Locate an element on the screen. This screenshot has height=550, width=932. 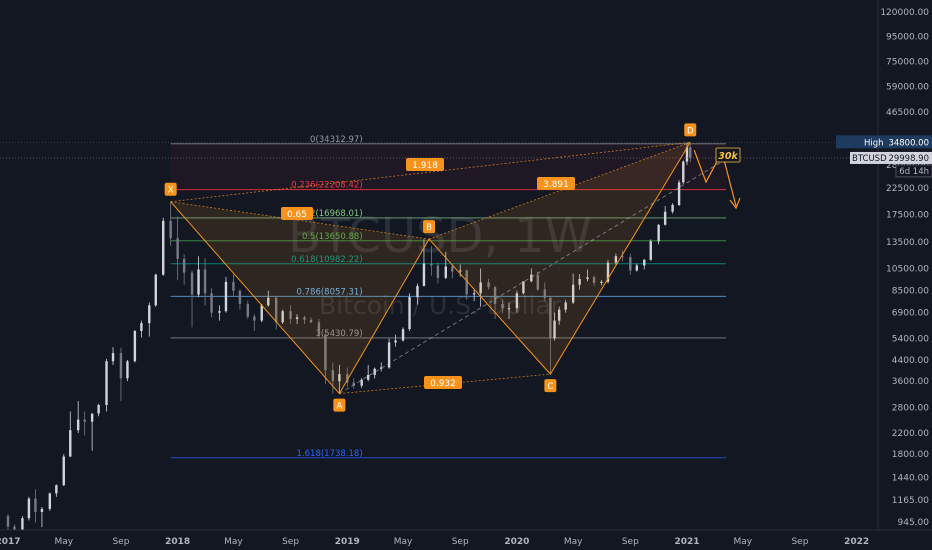
ratio-badge-label: 3.891 is located at coordinates (556, 185).